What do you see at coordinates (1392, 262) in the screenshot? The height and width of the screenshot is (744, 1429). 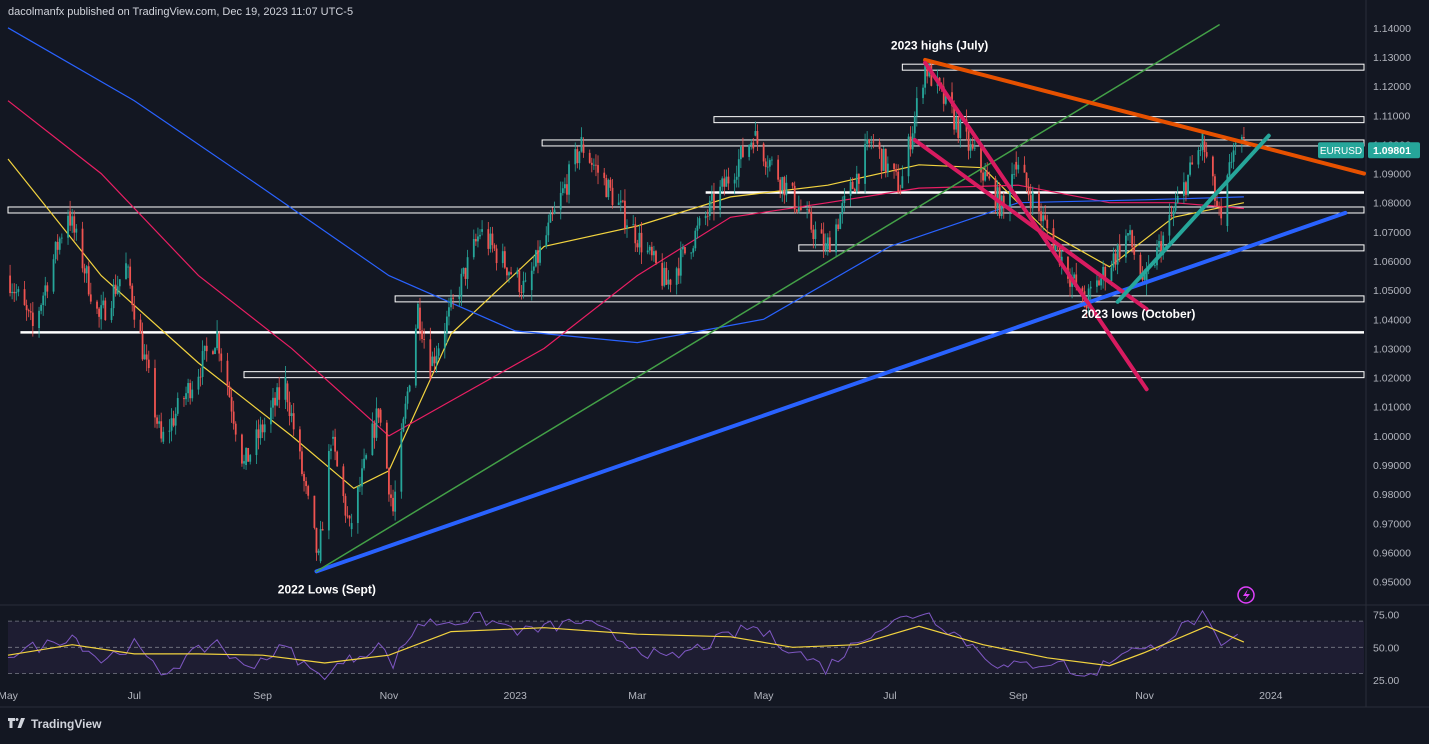 I see `y-tick-label: 1.06000` at bounding box center [1392, 262].